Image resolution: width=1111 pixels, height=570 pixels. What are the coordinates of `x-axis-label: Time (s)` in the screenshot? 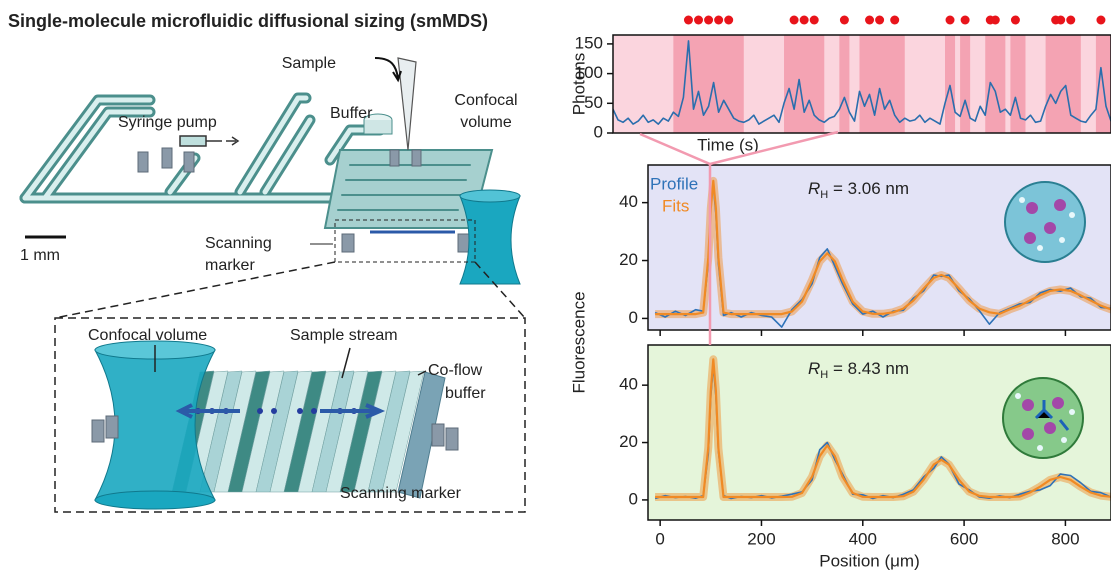 It's located at (728, 144).